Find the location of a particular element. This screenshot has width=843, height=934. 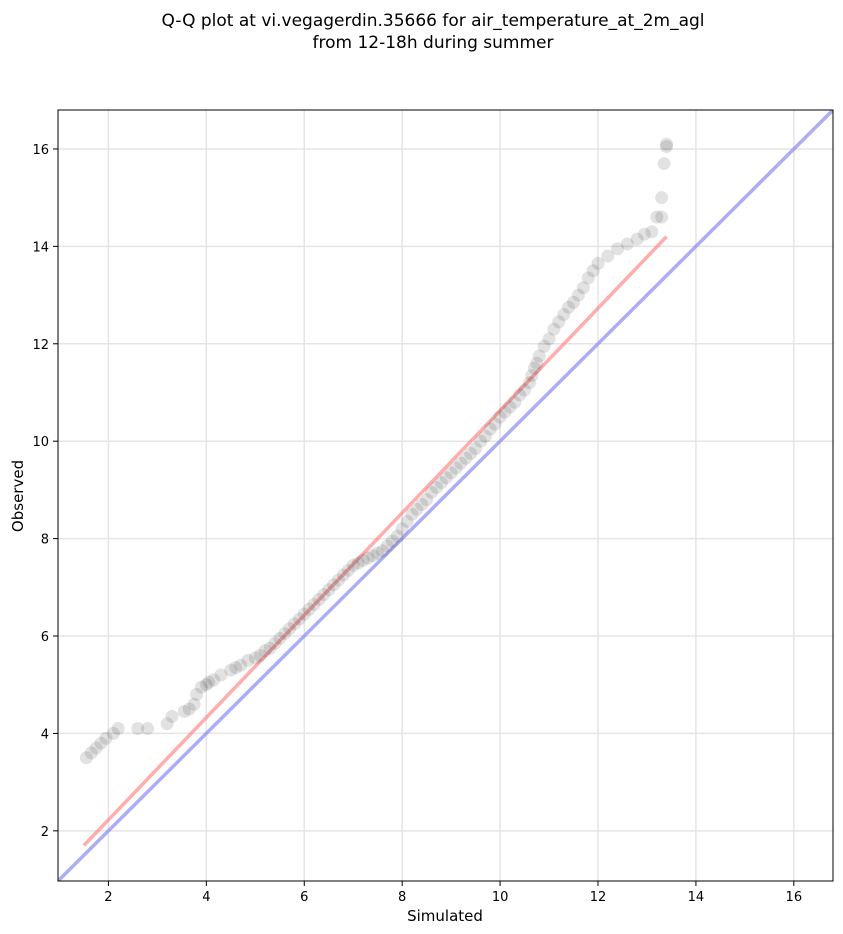

y-tick-label: 6 is located at coordinates (45, 637).